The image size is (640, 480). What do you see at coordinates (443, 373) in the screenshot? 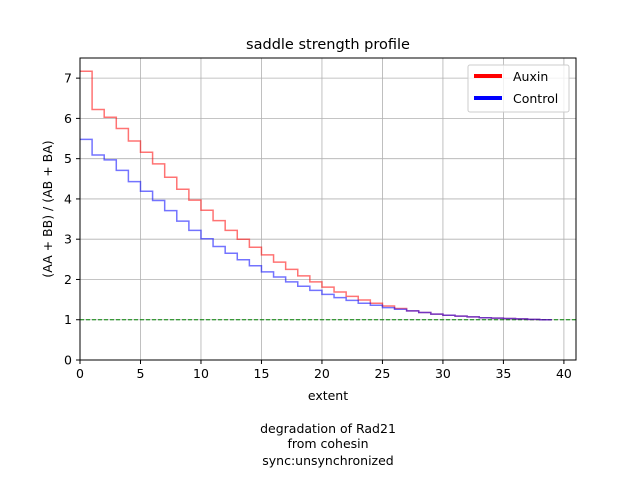
I see `x-tick-label: 30` at bounding box center [443, 373].